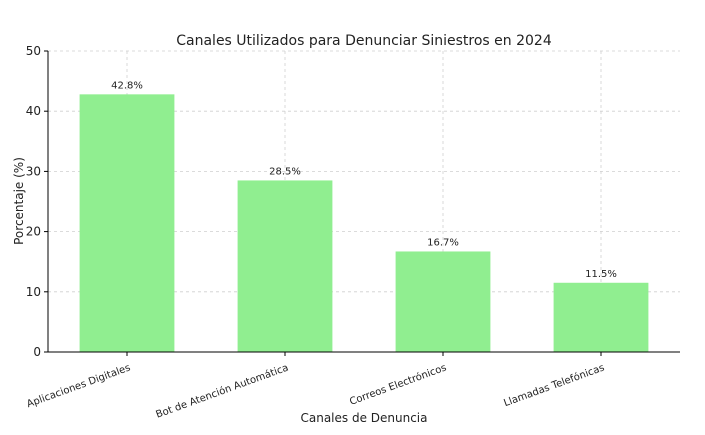 This screenshot has height=435, width=705. Describe the element at coordinates (33, 292) in the screenshot. I see `y-tick-label: 10` at that location.